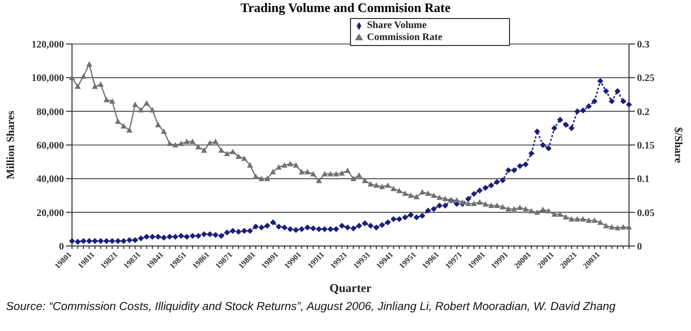  I want to click on legend-label: Commission Rate, so click(404, 37).